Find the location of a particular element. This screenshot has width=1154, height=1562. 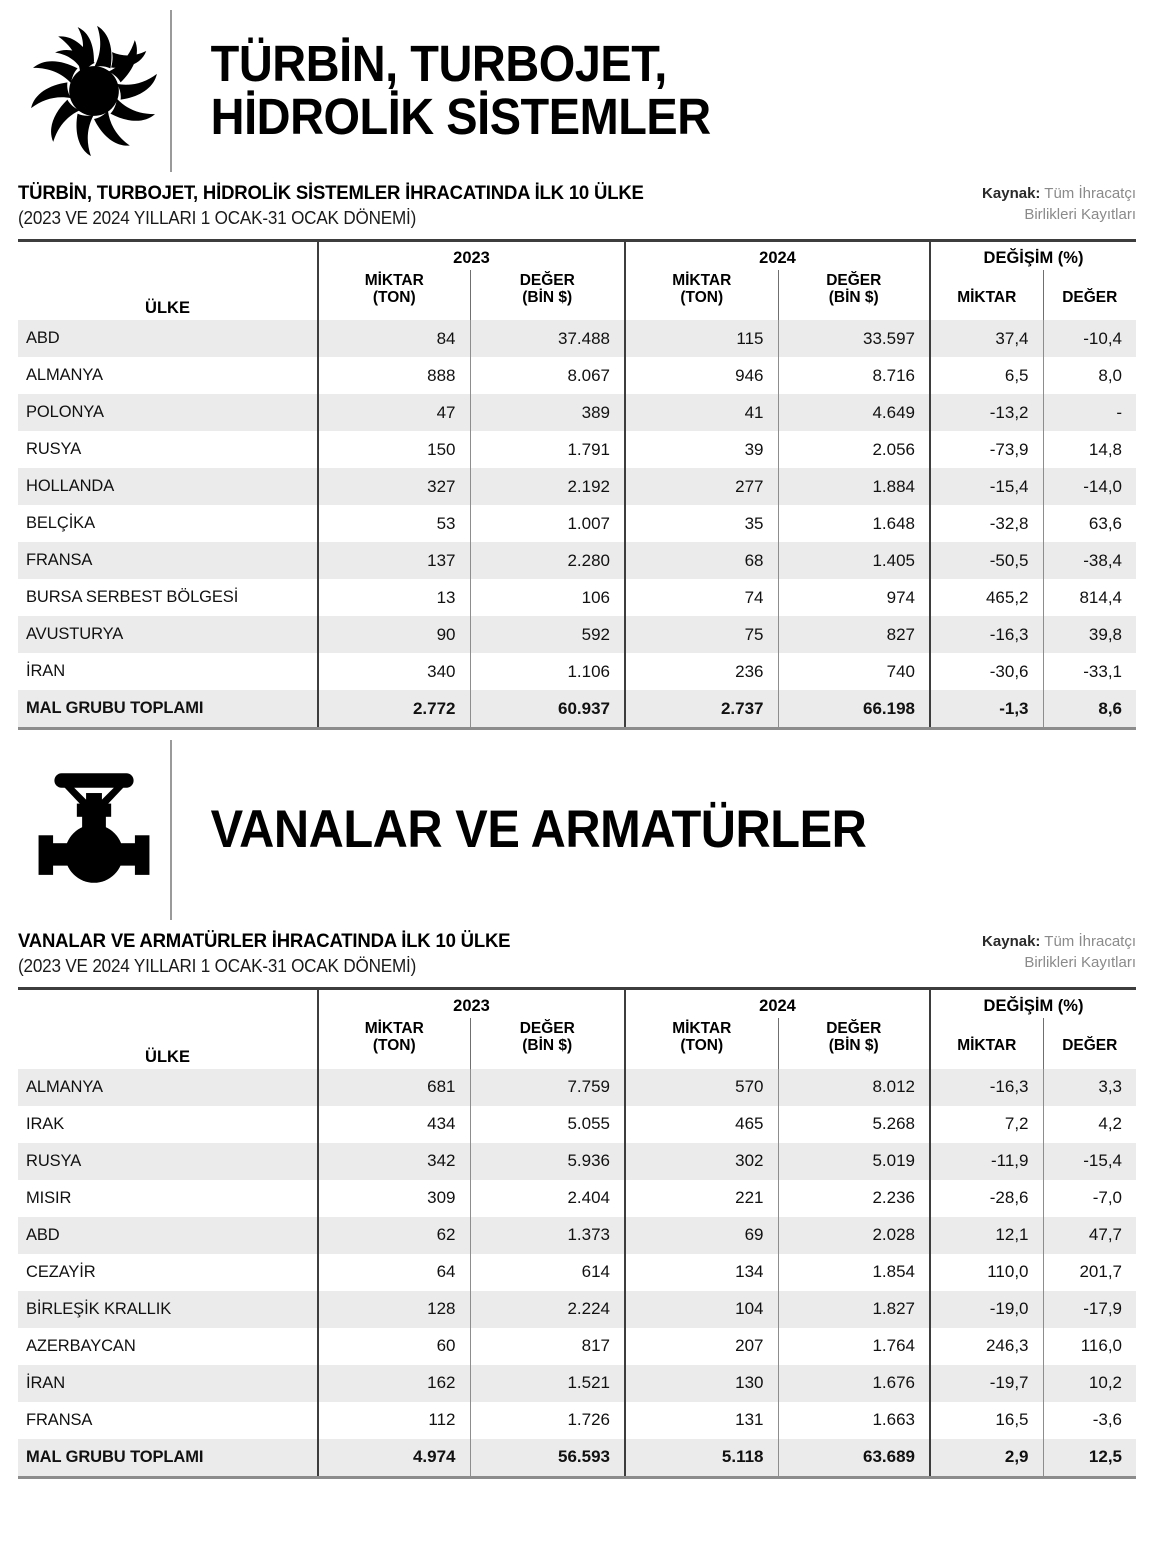

table-row: ALMANYA 681 7.759 570 8.012 -16,3 3,3 is located at coordinates (577, 1087).